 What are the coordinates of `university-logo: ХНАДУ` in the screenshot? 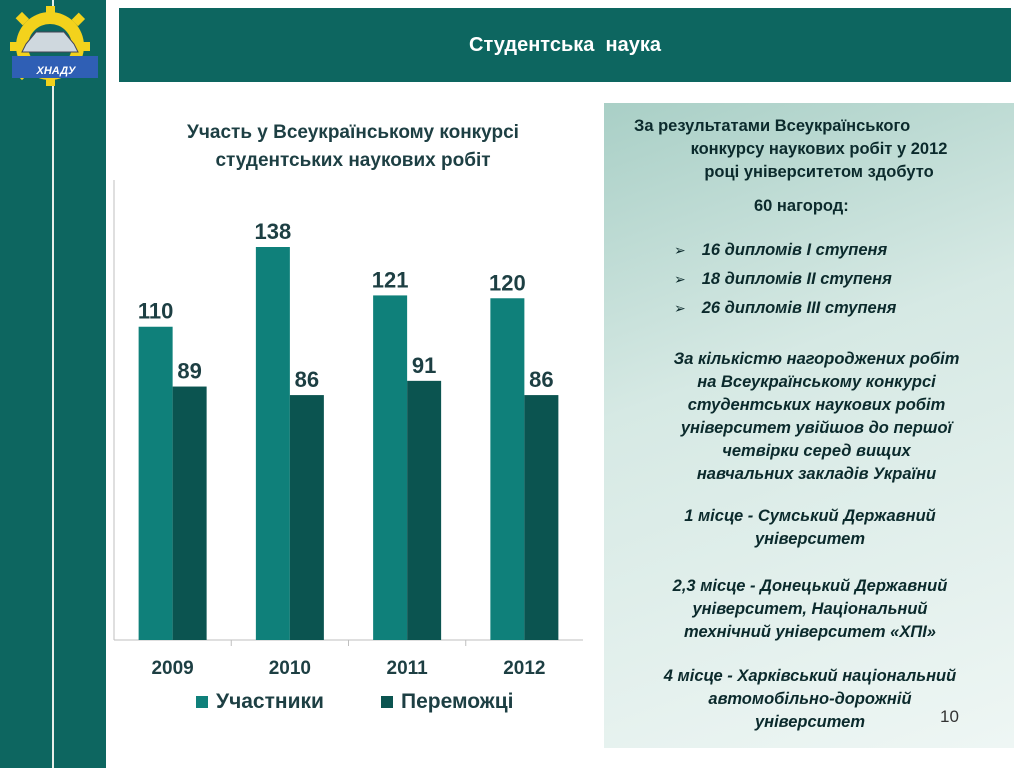 It's located at (54, 46).